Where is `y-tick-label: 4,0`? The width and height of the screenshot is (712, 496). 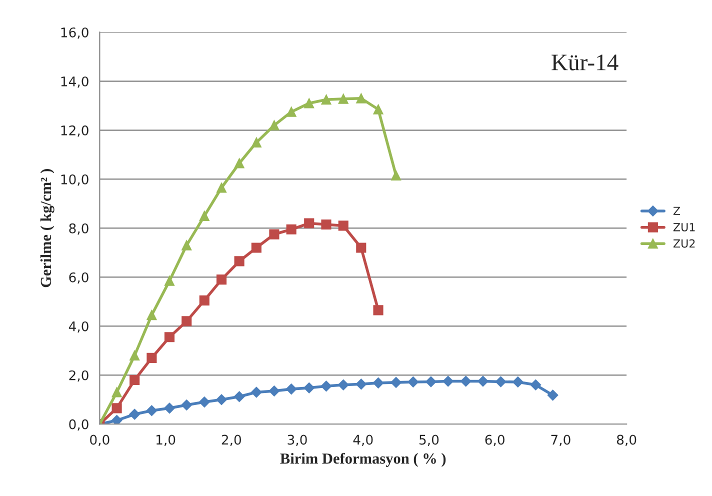
y-tick-label: 4,0 is located at coordinates (78, 327).